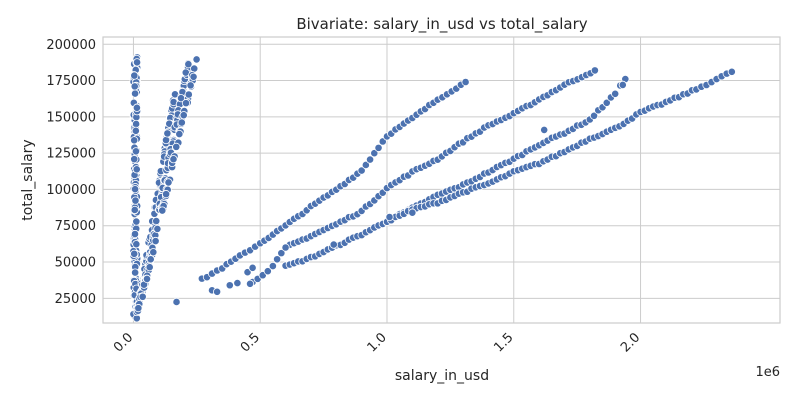 This screenshot has height=400, width=800. Describe the element at coordinates (630, 342) in the screenshot. I see `x-tick-label: 2.0` at that location.